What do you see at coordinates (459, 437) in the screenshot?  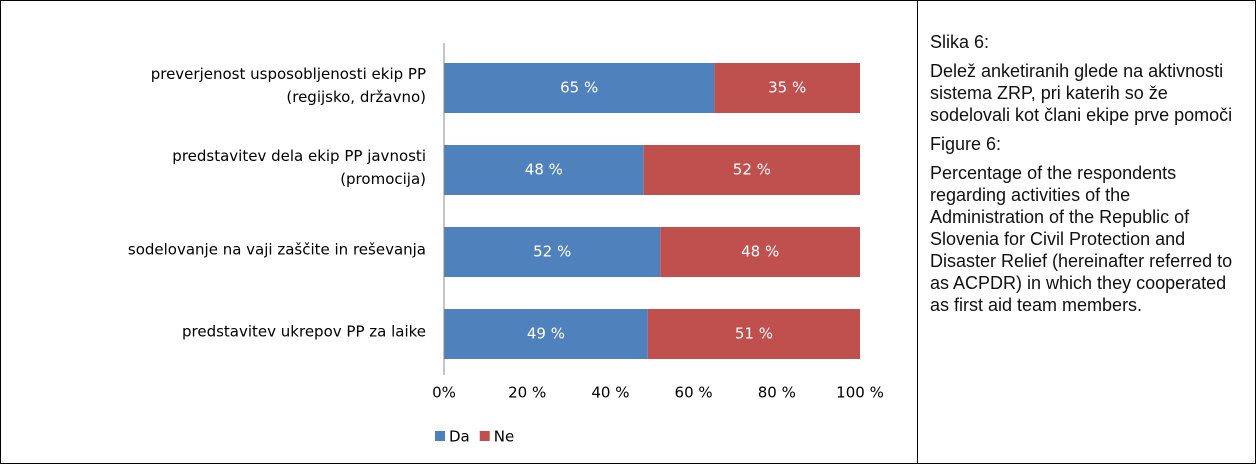 I see `legend-label: Da` at bounding box center [459, 437].